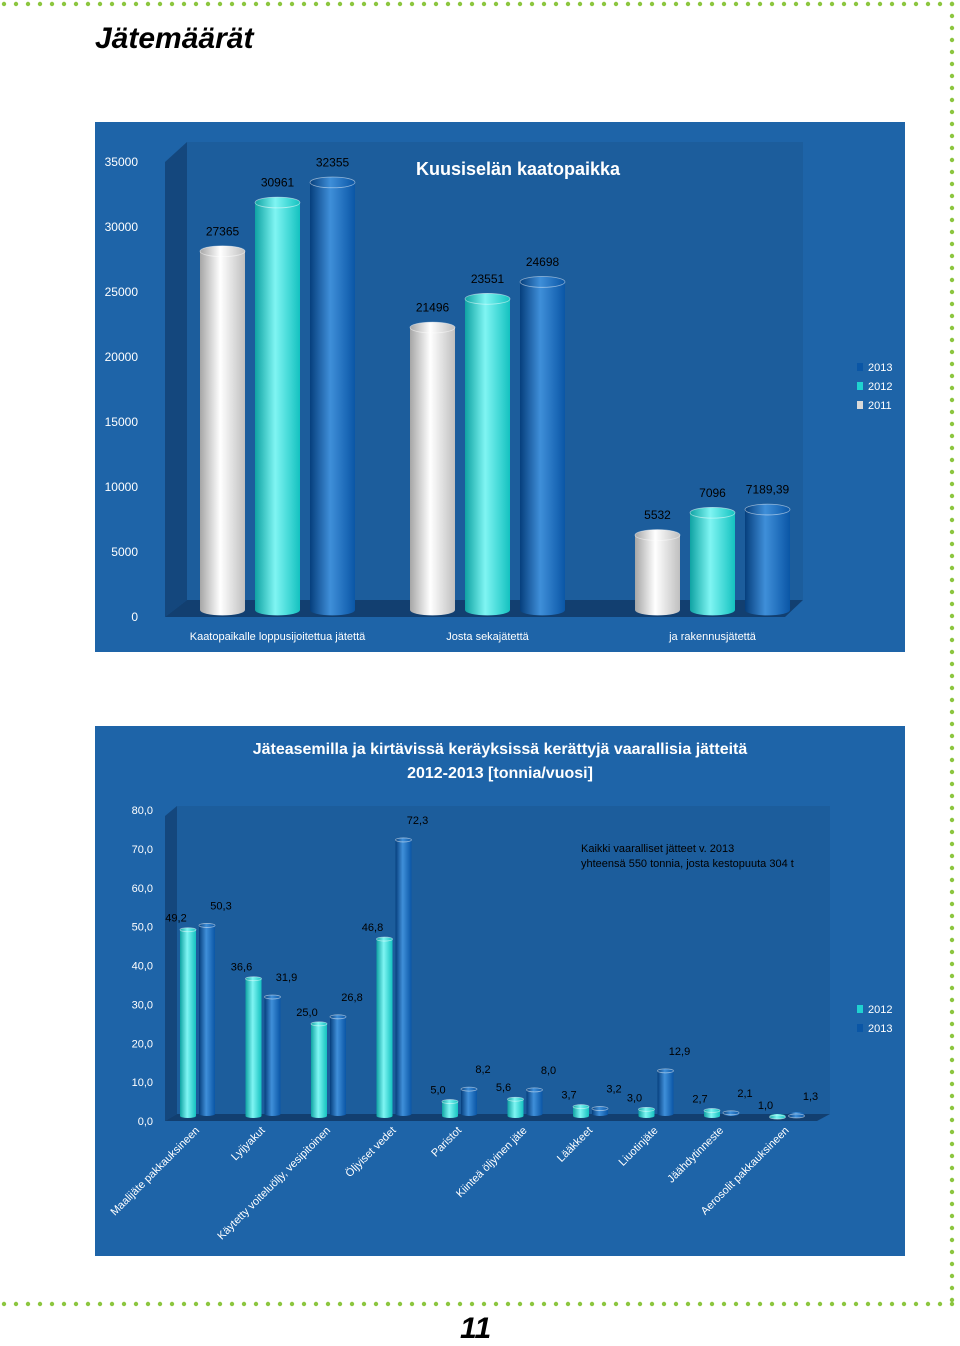 This screenshot has width=960, height=1346. Describe the element at coordinates (122, 292) in the screenshot. I see `y-tick-label: 25000` at that location.